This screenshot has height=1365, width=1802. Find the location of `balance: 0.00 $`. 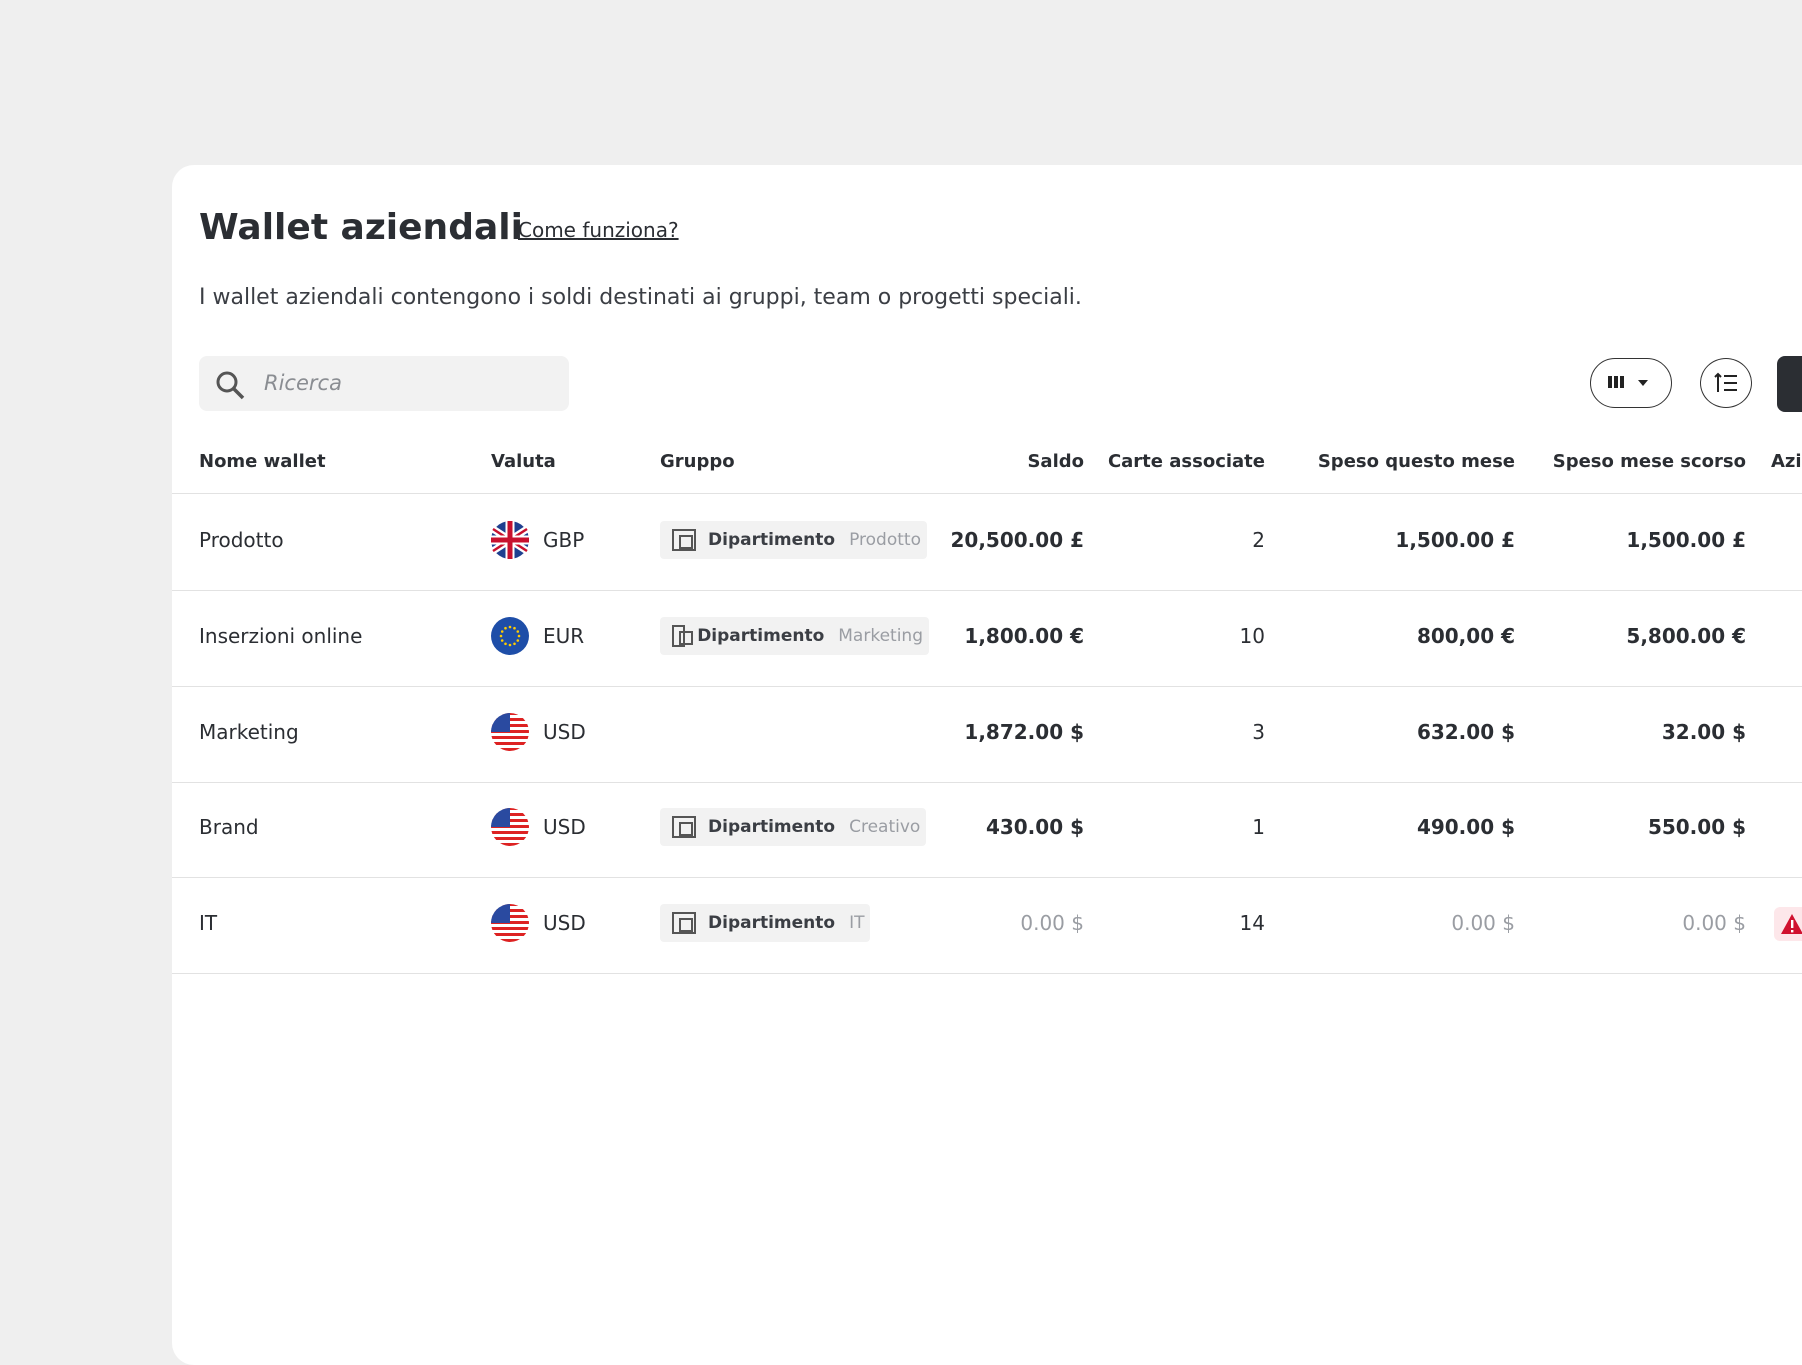

balance: 0.00 $ is located at coordinates (1052, 923).